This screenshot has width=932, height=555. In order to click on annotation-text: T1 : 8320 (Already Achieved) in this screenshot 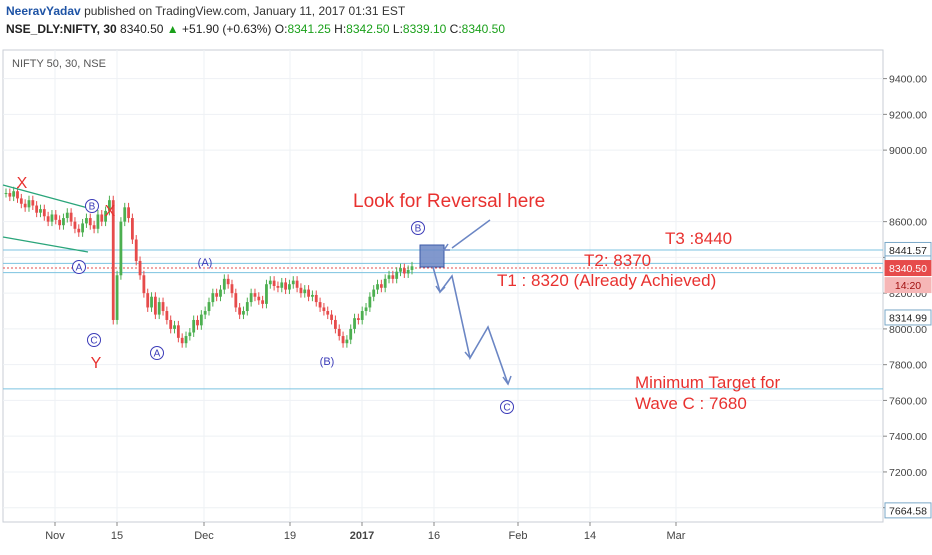, I will do `click(606, 280)`.